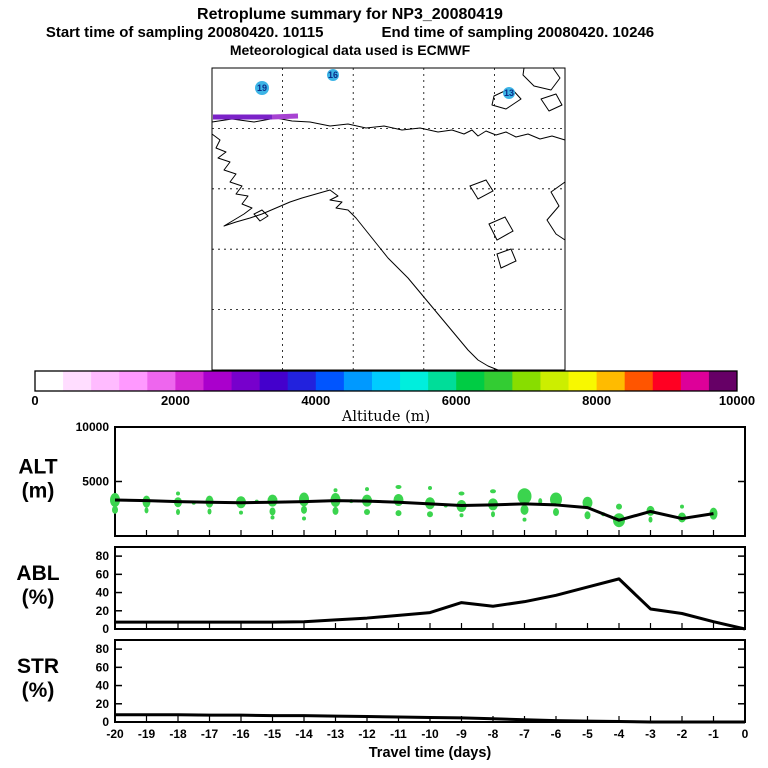 This screenshot has height=768, width=768. Describe the element at coordinates (493, 734) in the screenshot. I see `xtick-label: -8` at that location.